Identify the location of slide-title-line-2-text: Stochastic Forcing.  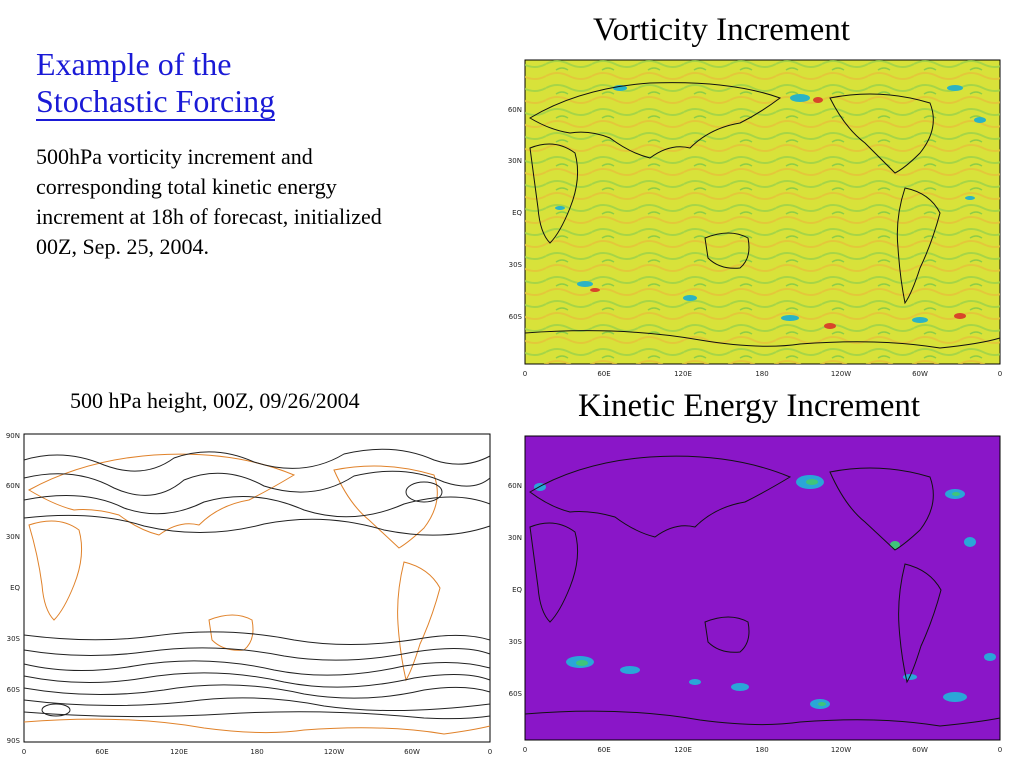
(156, 102).